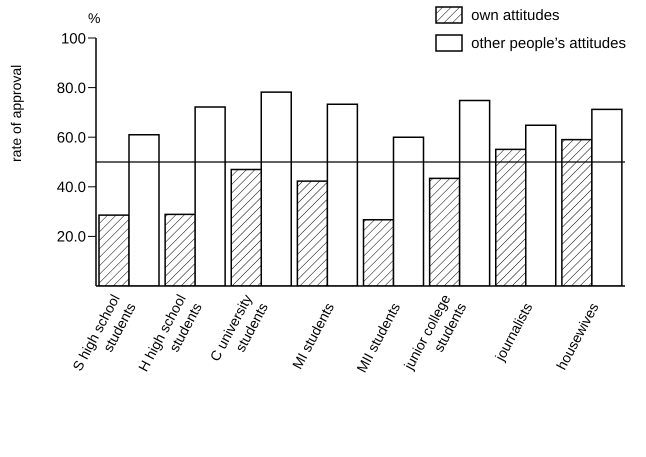  What do you see at coordinates (515, 15) in the screenshot?
I see `legend-label: own attitudes` at bounding box center [515, 15].